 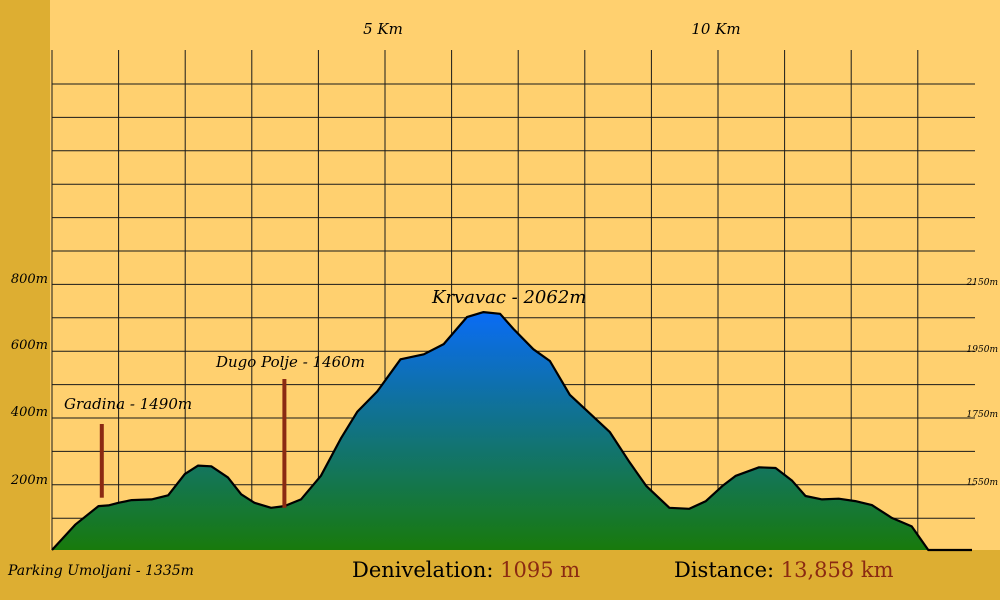 What do you see at coordinates (290, 362) in the screenshot?
I see `annotation-dugo-polje: Dugo Polje - 1460m` at bounding box center [290, 362].